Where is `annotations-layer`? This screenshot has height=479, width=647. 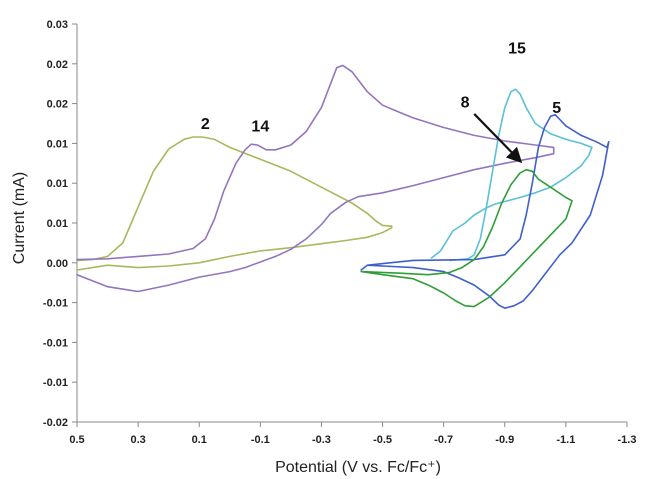
annotations-layer is located at coordinates (498, 138).